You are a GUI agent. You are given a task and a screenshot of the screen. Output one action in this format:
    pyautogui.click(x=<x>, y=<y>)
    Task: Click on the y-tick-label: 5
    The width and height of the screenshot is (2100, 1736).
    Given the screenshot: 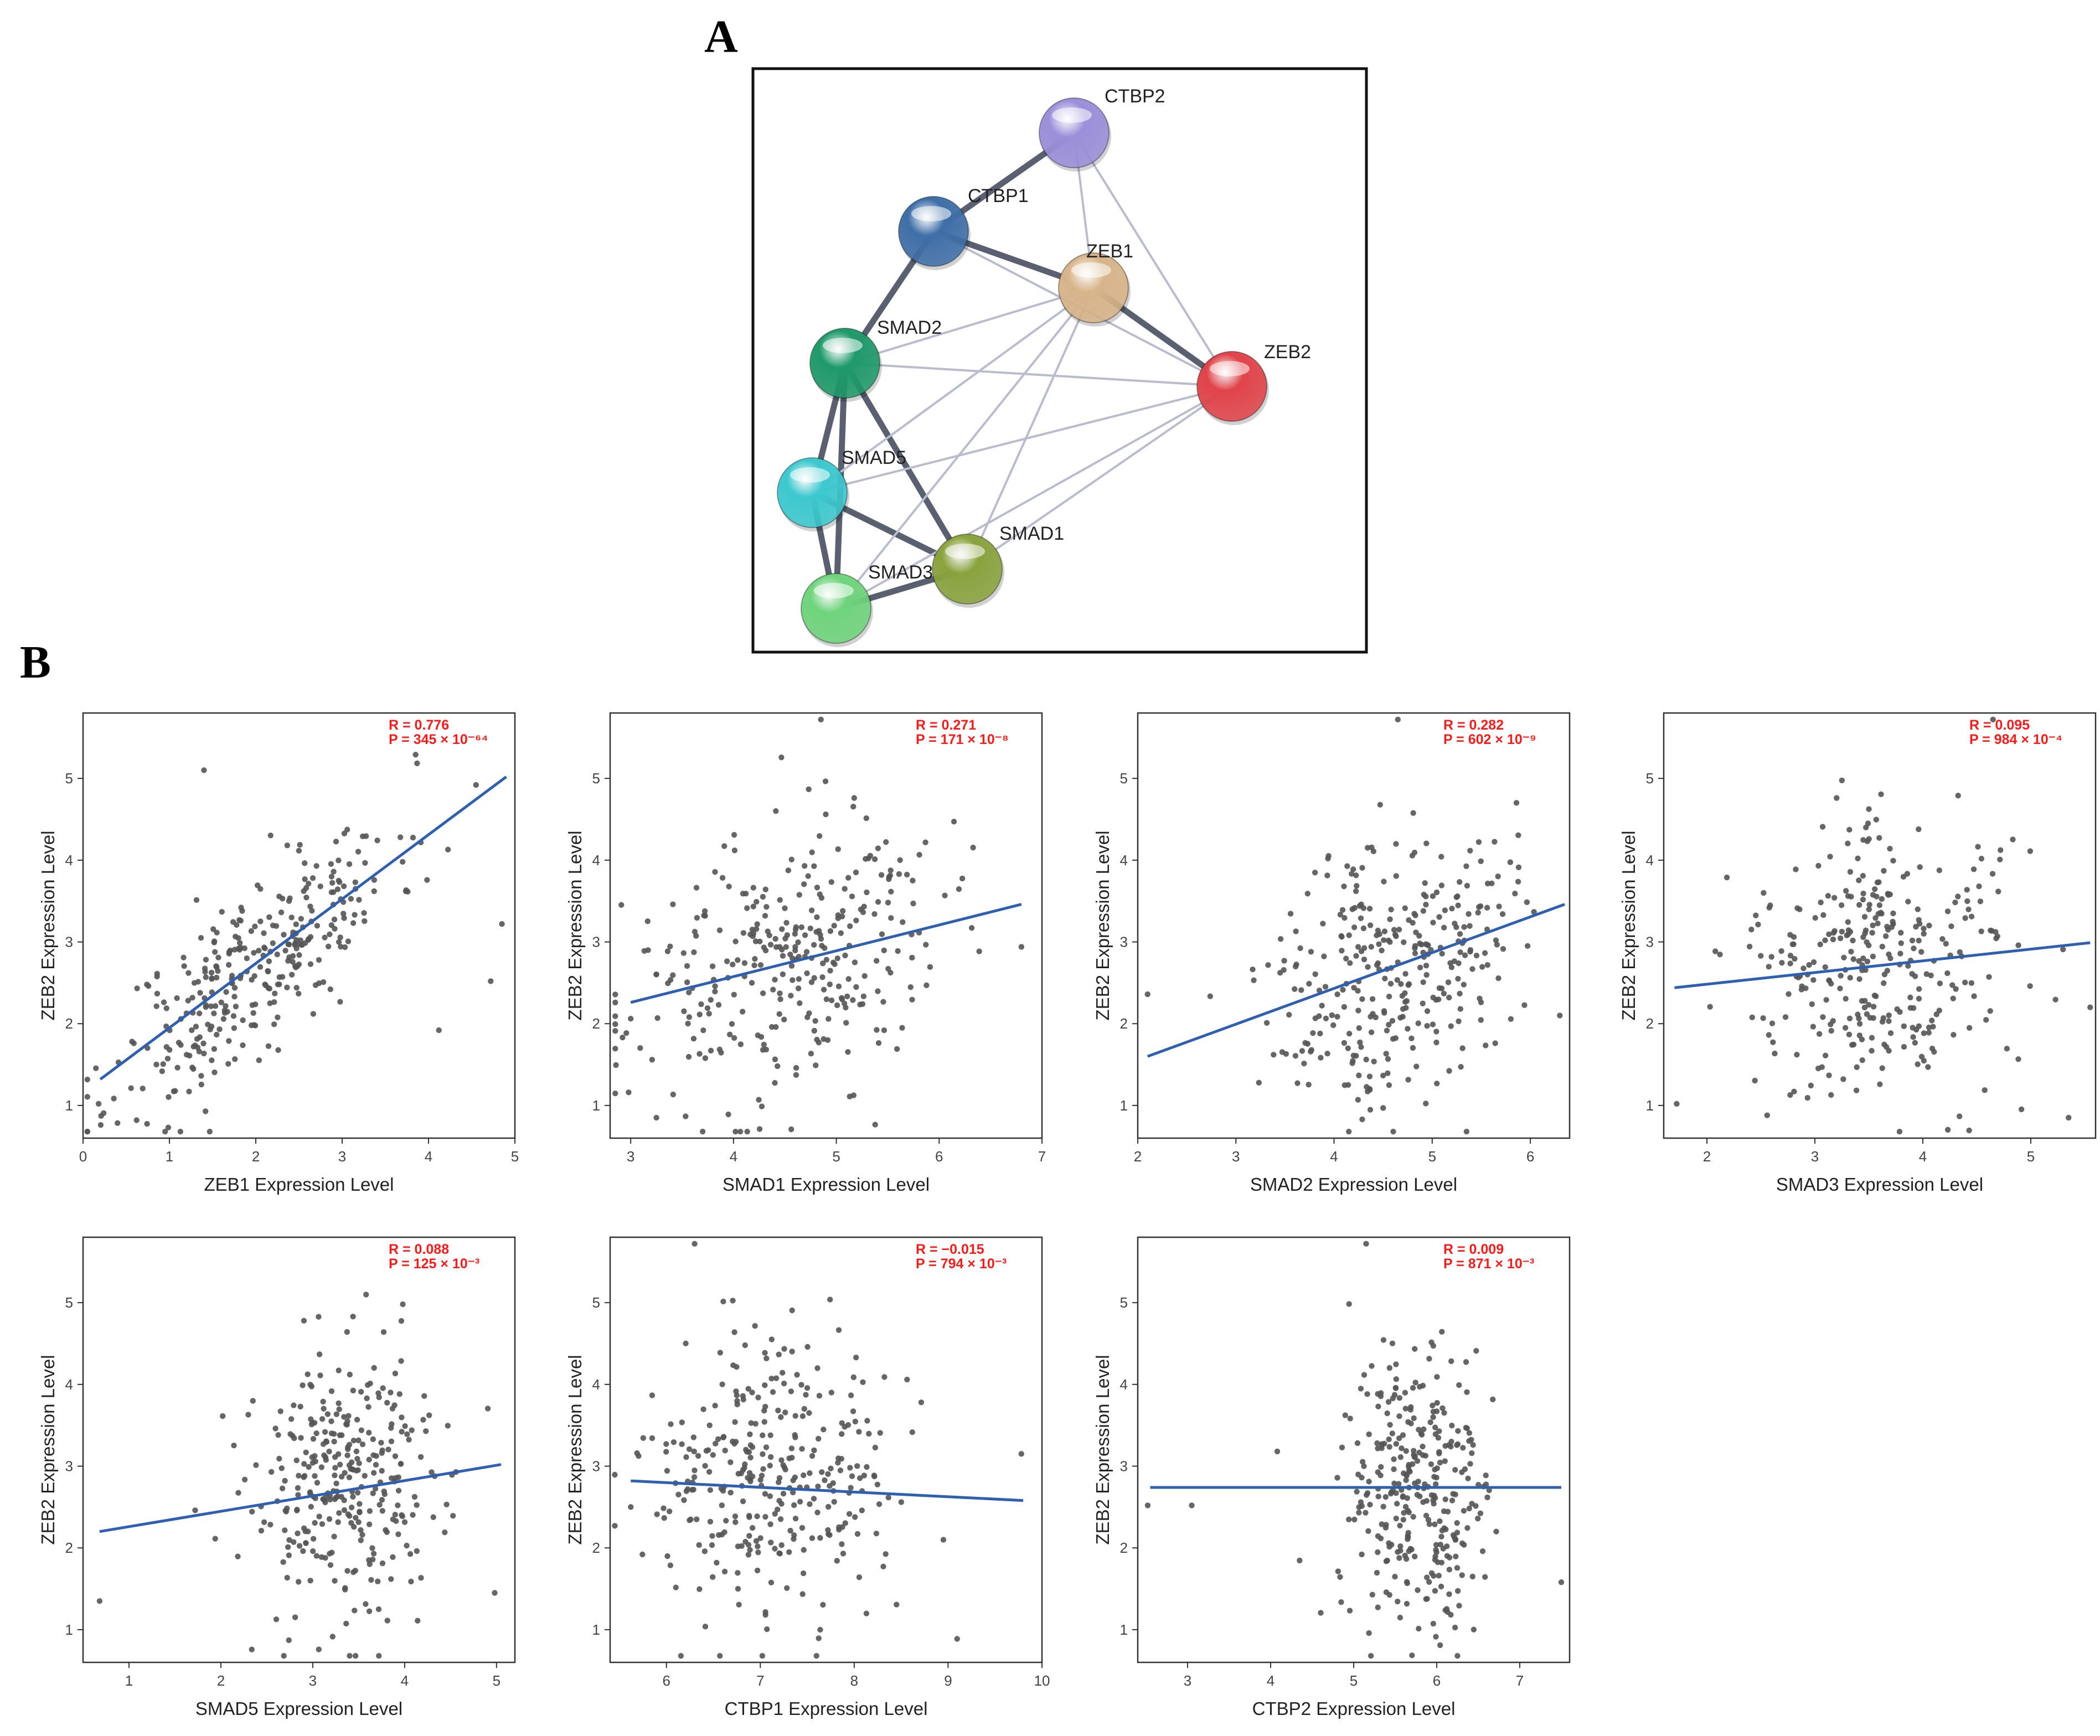 What is the action you would take?
    pyautogui.click(x=69, y=778)
    